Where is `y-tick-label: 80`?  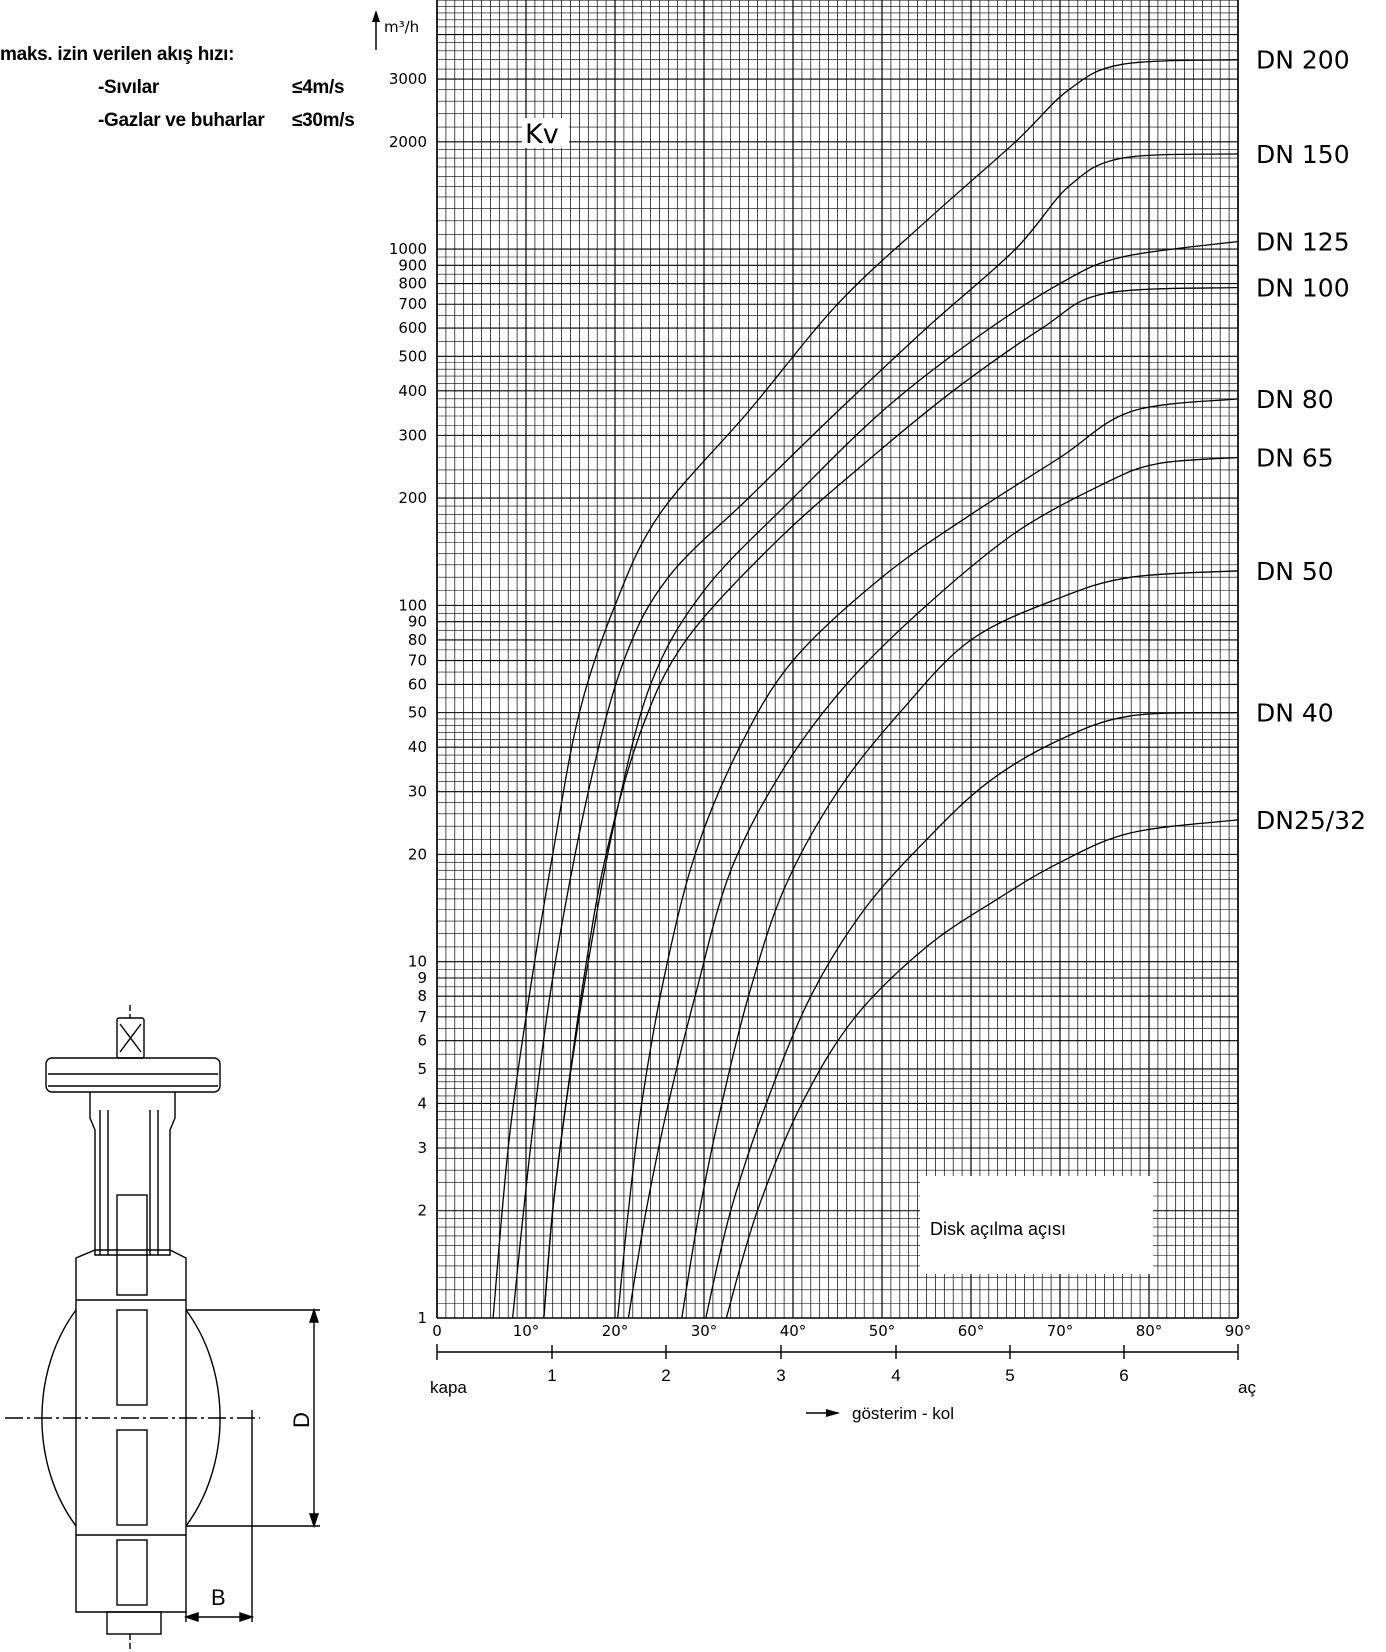 y-tick-label: 80 is located at coordinates (417, 640).